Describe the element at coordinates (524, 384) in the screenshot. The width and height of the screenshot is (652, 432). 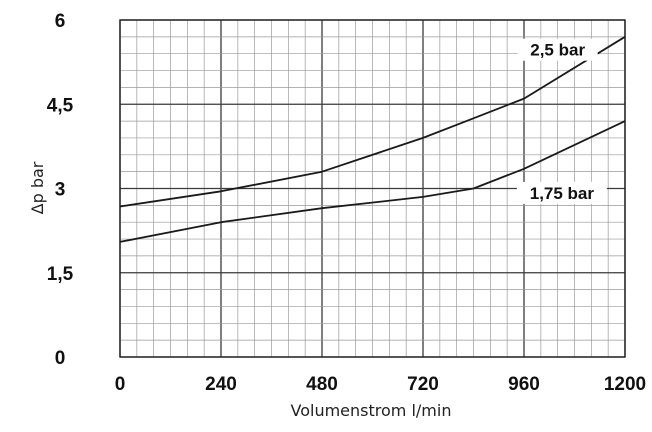
I see `x-tick-label: 960` at that location.